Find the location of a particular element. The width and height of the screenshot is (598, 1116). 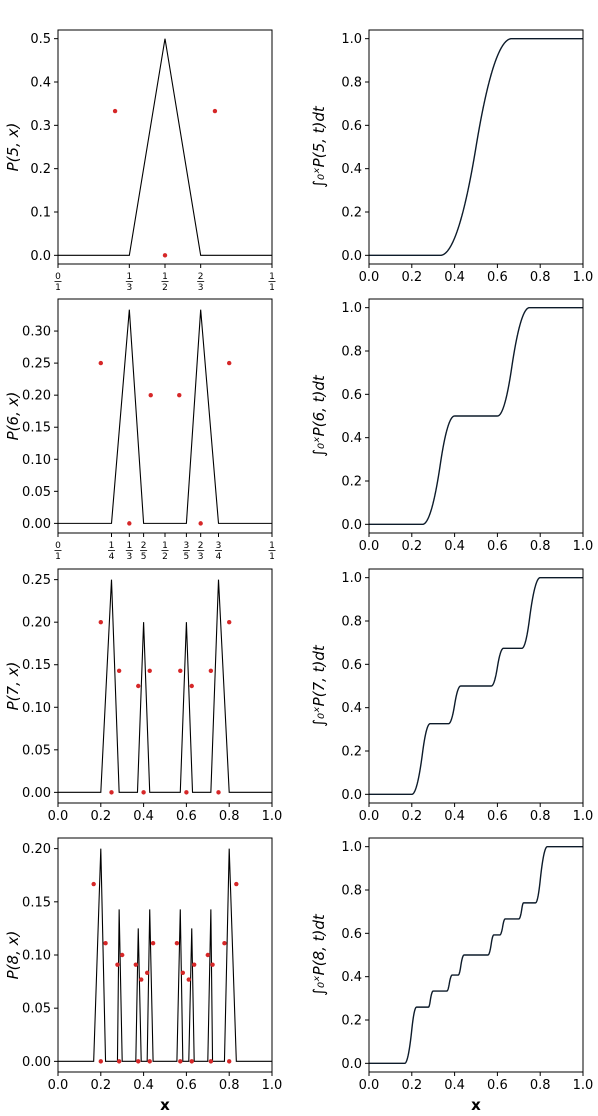

y-tick-label: 1.0 is located at coordinates (351, 308).